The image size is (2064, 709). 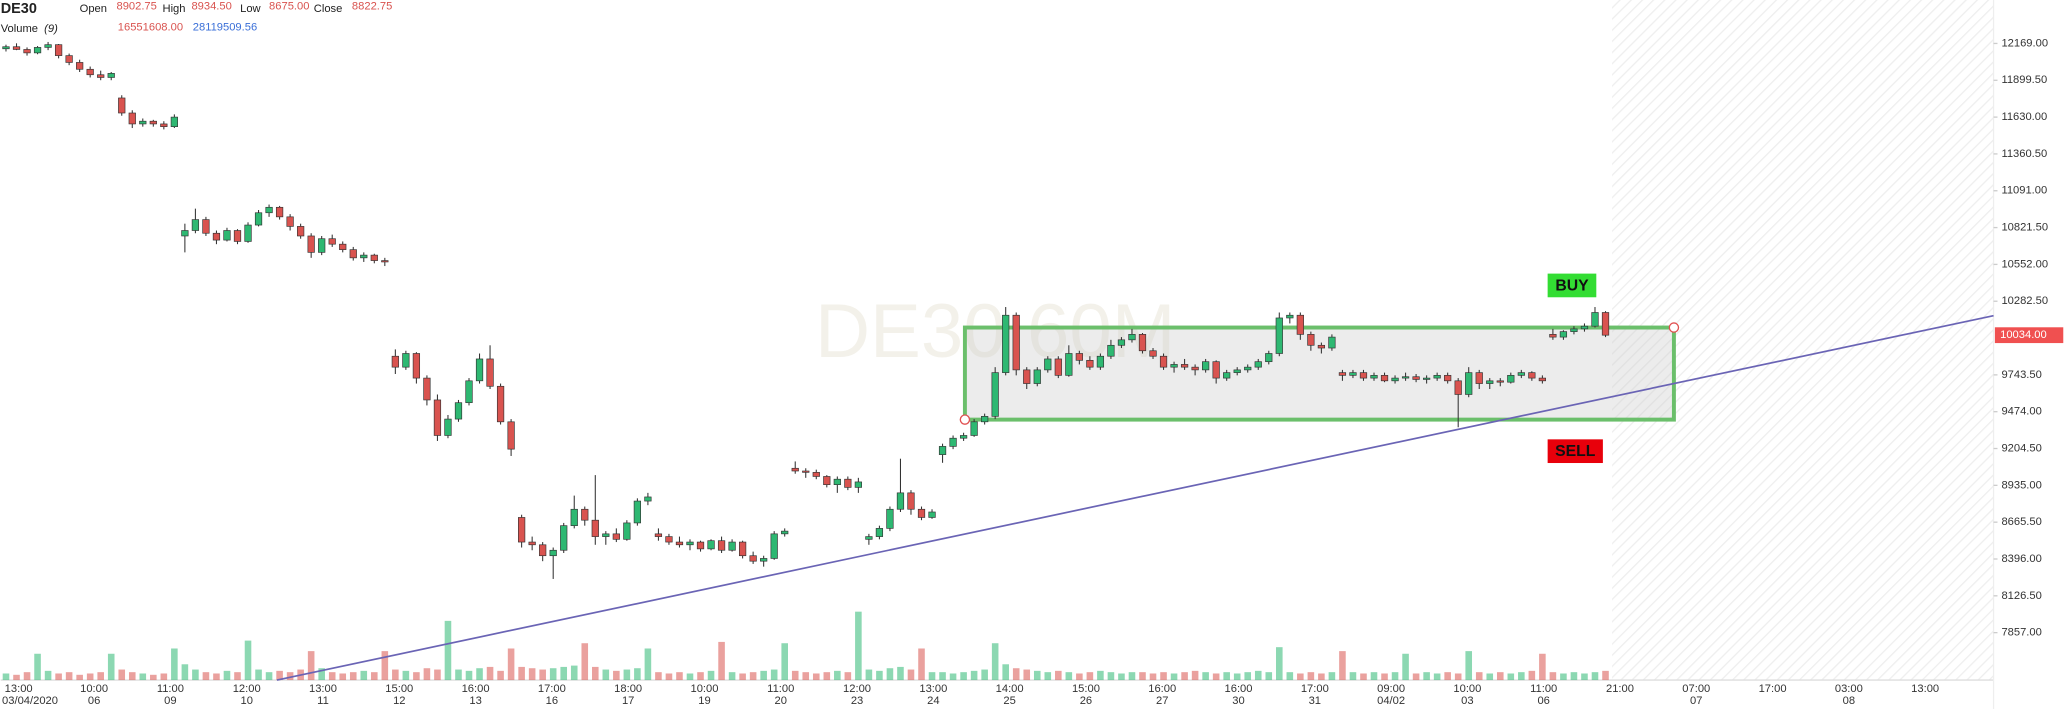 I want to click on range-box, so click(x=1319, y=373).